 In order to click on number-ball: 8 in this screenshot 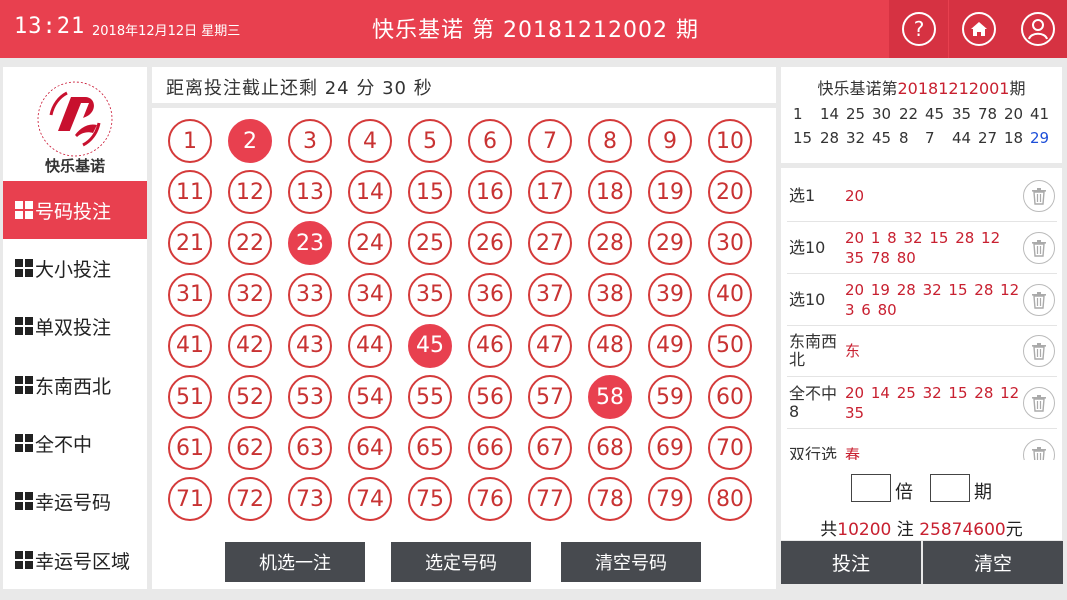, I will do `click(610, 141)`.